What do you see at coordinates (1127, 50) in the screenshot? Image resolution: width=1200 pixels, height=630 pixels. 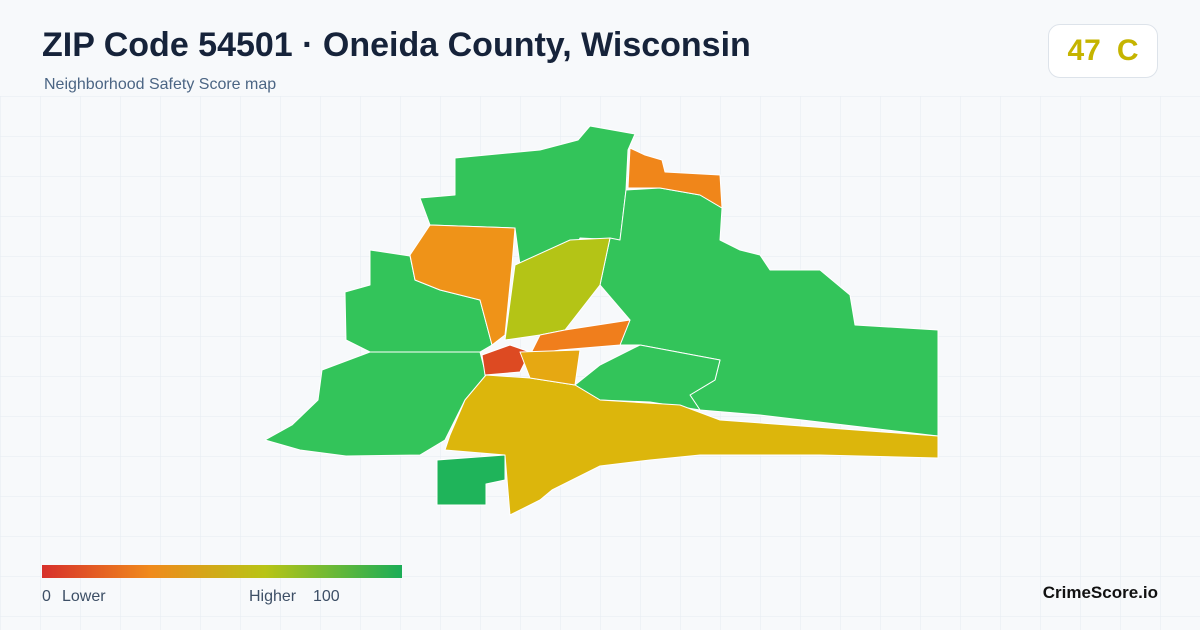 I see `score-grade: C` at bounding box center [1127, 50].